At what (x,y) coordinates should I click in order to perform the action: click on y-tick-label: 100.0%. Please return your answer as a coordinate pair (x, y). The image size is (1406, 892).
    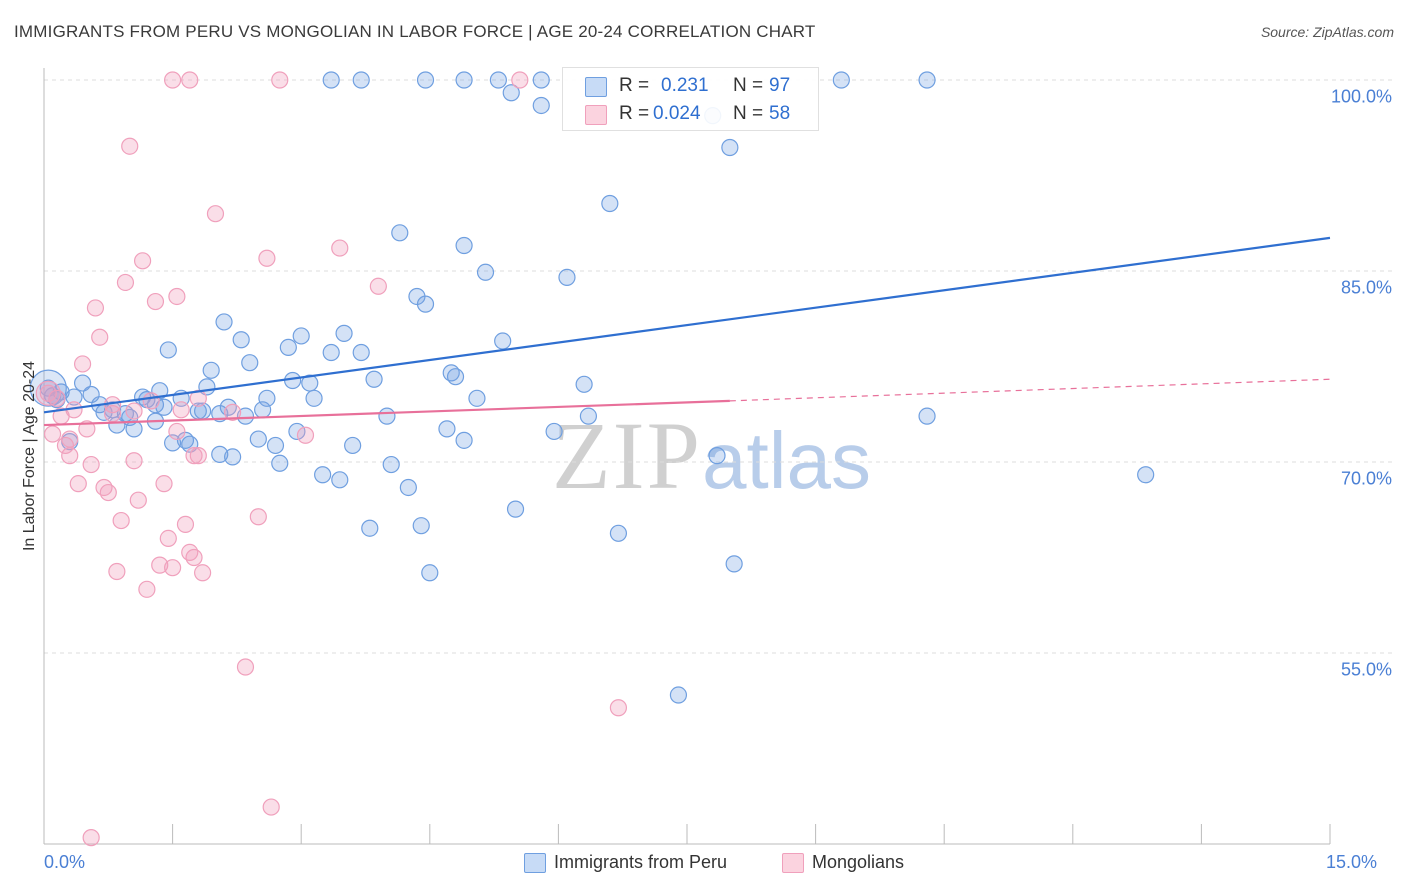
    Looking at the image, I should click on (1361, 96).